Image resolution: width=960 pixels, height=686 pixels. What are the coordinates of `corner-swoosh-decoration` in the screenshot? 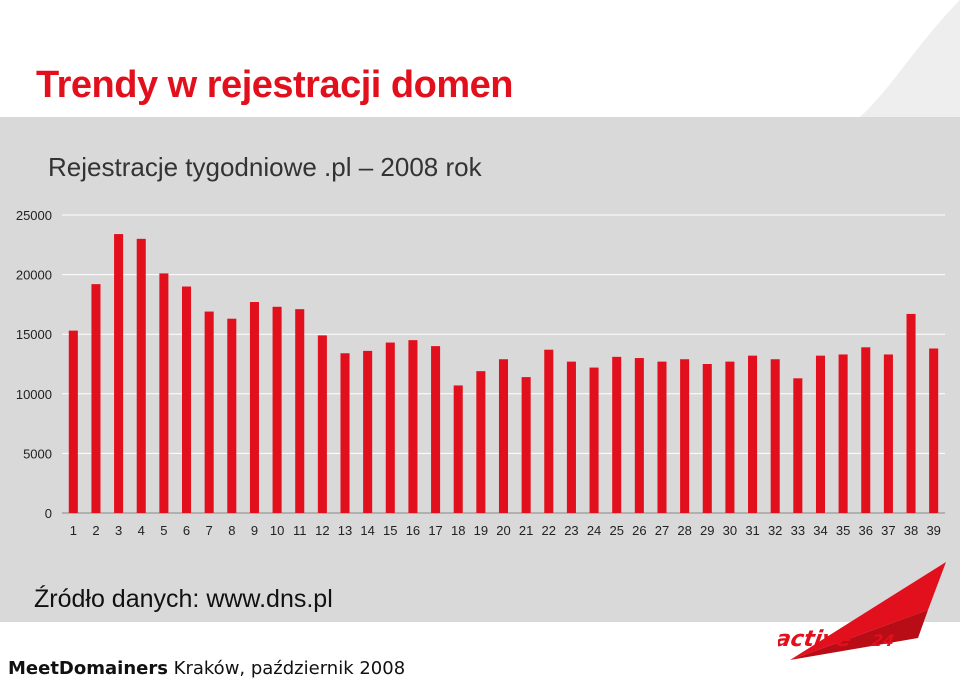 It's located at (910, 58).